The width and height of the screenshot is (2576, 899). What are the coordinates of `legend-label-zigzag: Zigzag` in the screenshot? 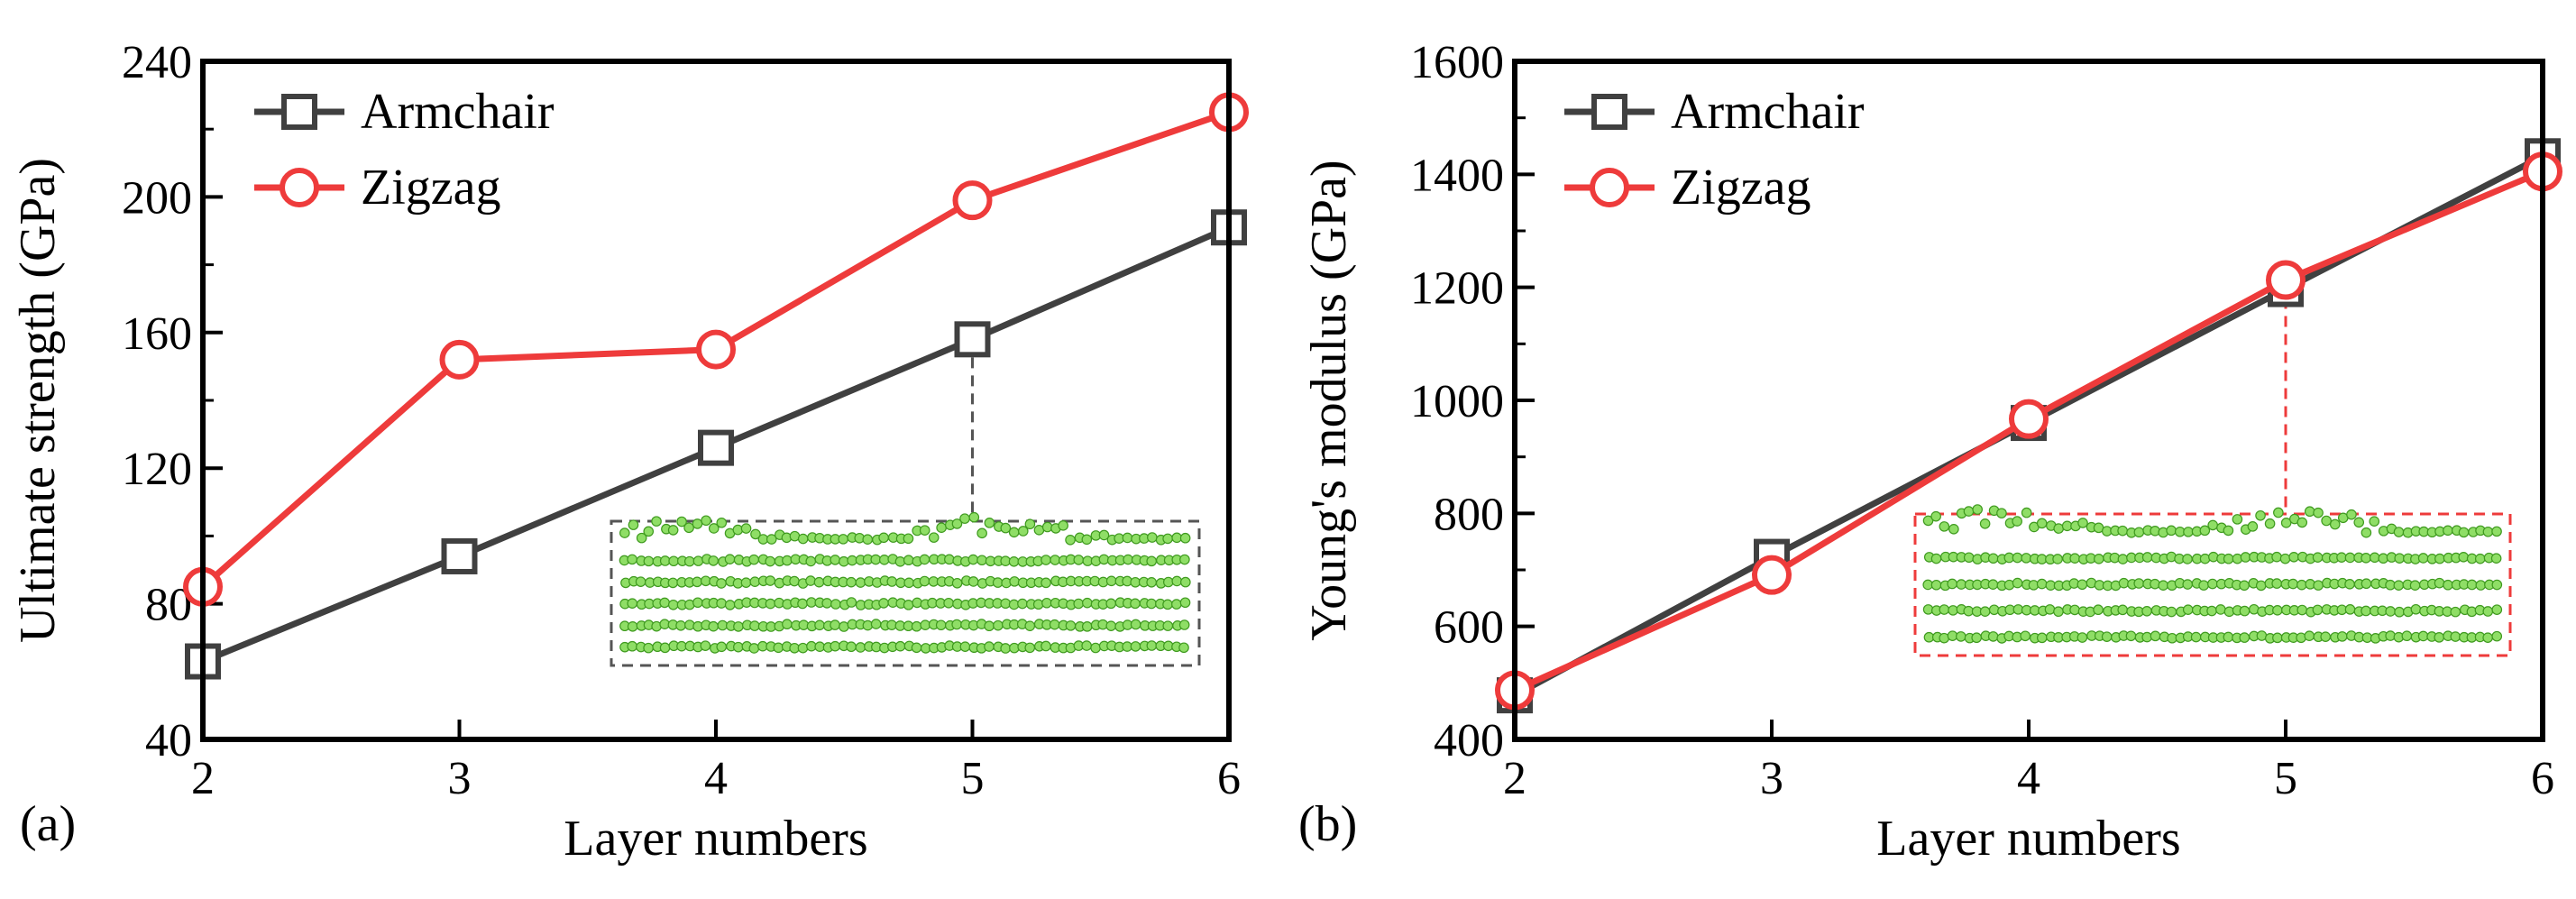 It's located at (1741, 188).